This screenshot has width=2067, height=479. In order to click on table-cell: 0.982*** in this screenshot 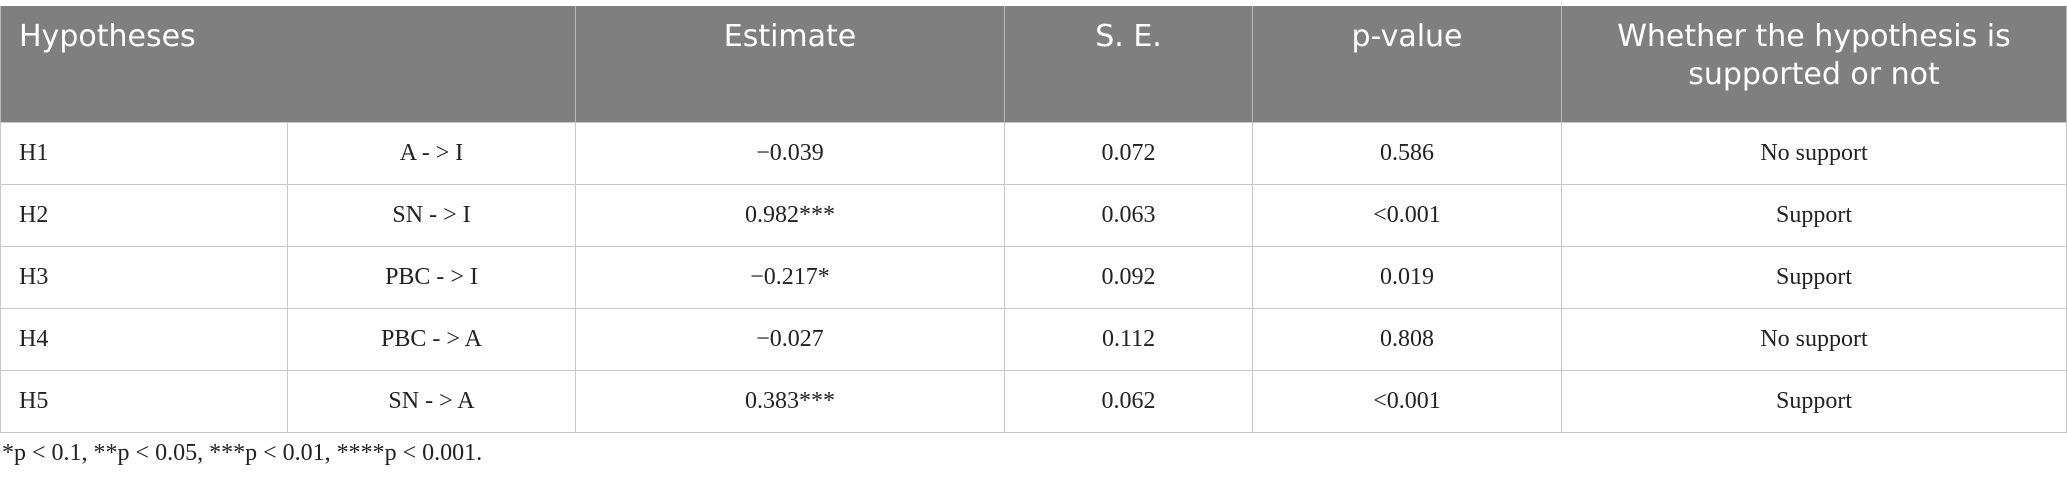, I will do `click(790, 215)`.